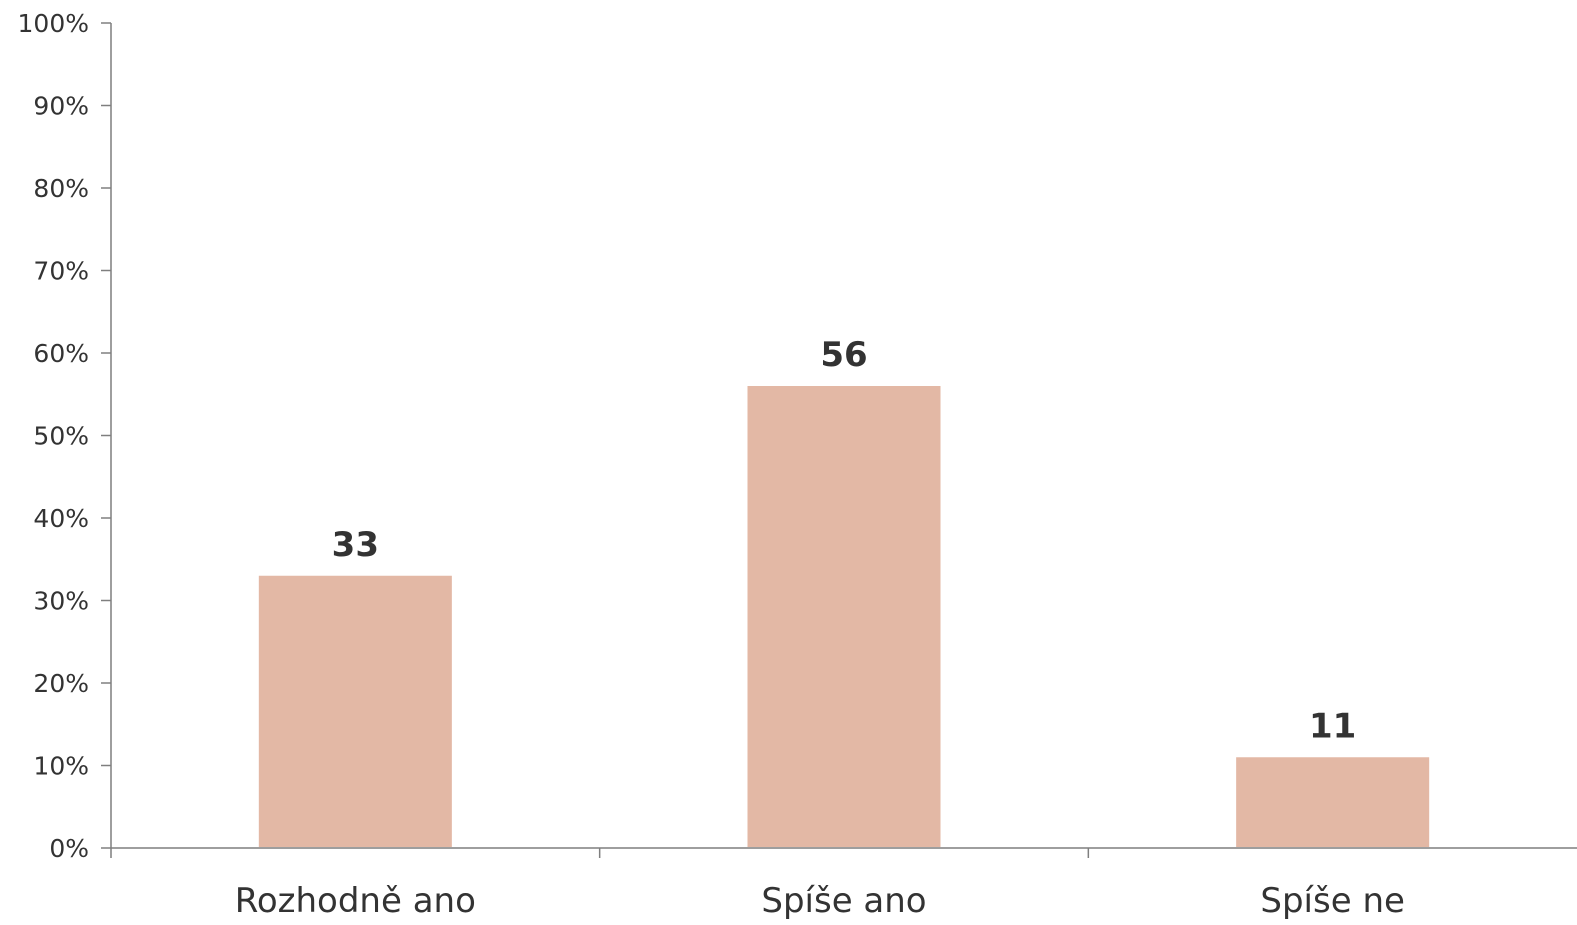  Describe the element at coordinates (61, 766) in the screenshot. I see `y-tick-label: 10%` at that location.